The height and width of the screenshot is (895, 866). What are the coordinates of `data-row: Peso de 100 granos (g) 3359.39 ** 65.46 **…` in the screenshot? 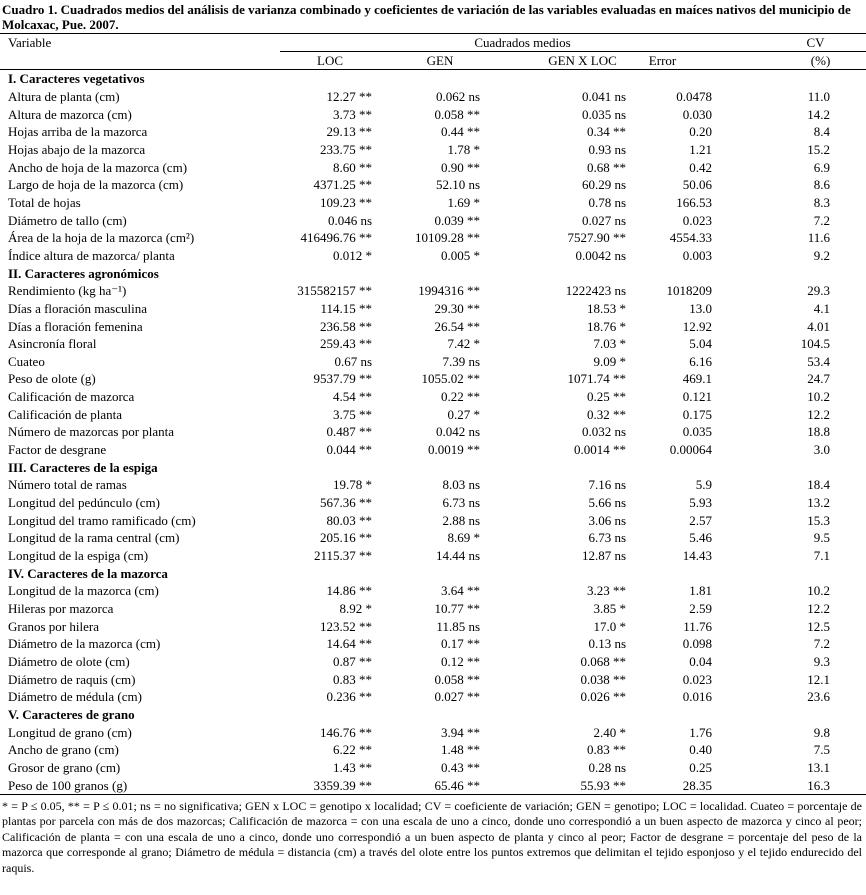 It's located at (433, 785).